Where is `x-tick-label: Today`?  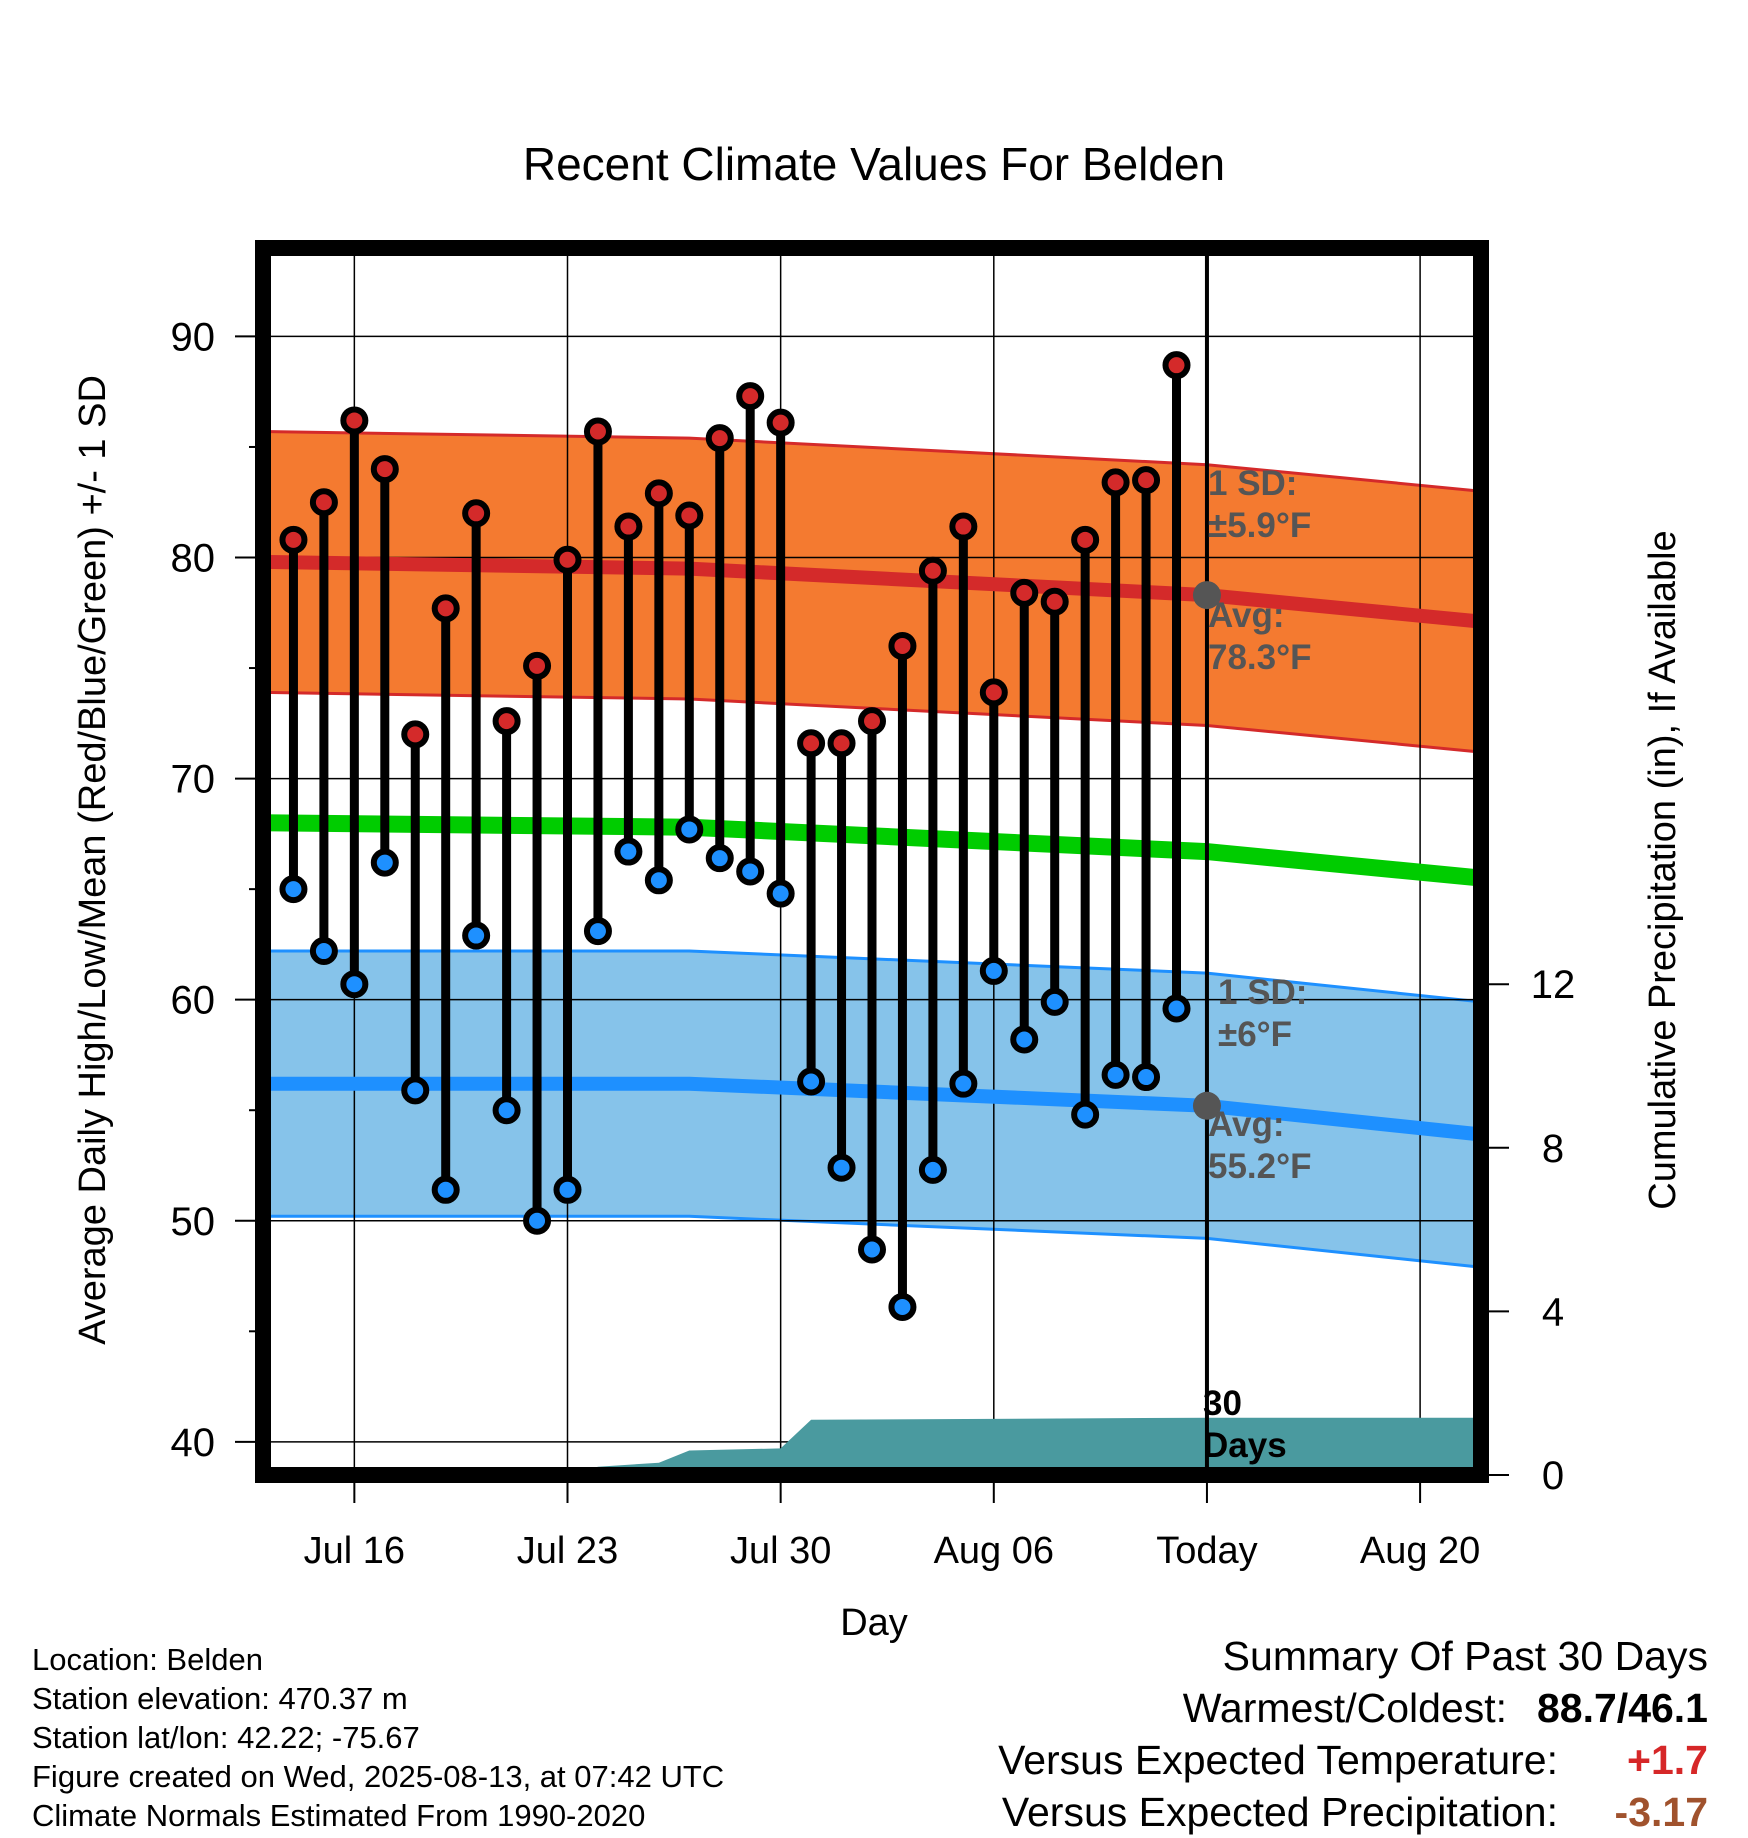 x-tick-label: Today is located at coordinates (1206, 1551).